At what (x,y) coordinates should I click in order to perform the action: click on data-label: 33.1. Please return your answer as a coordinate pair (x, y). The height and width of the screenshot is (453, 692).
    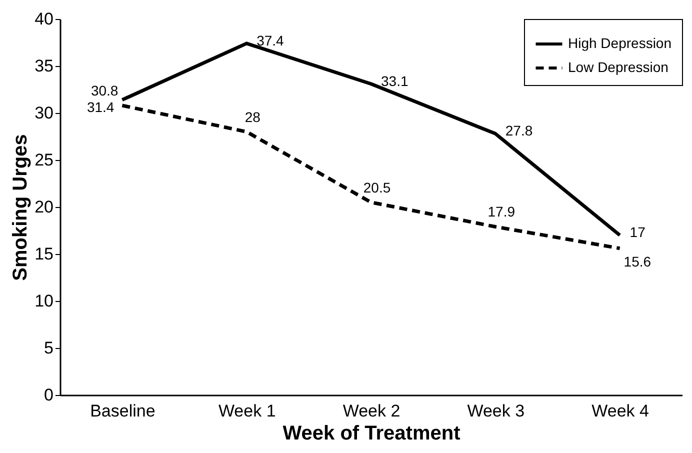
    Looking at the image, I should click on (394, 80).